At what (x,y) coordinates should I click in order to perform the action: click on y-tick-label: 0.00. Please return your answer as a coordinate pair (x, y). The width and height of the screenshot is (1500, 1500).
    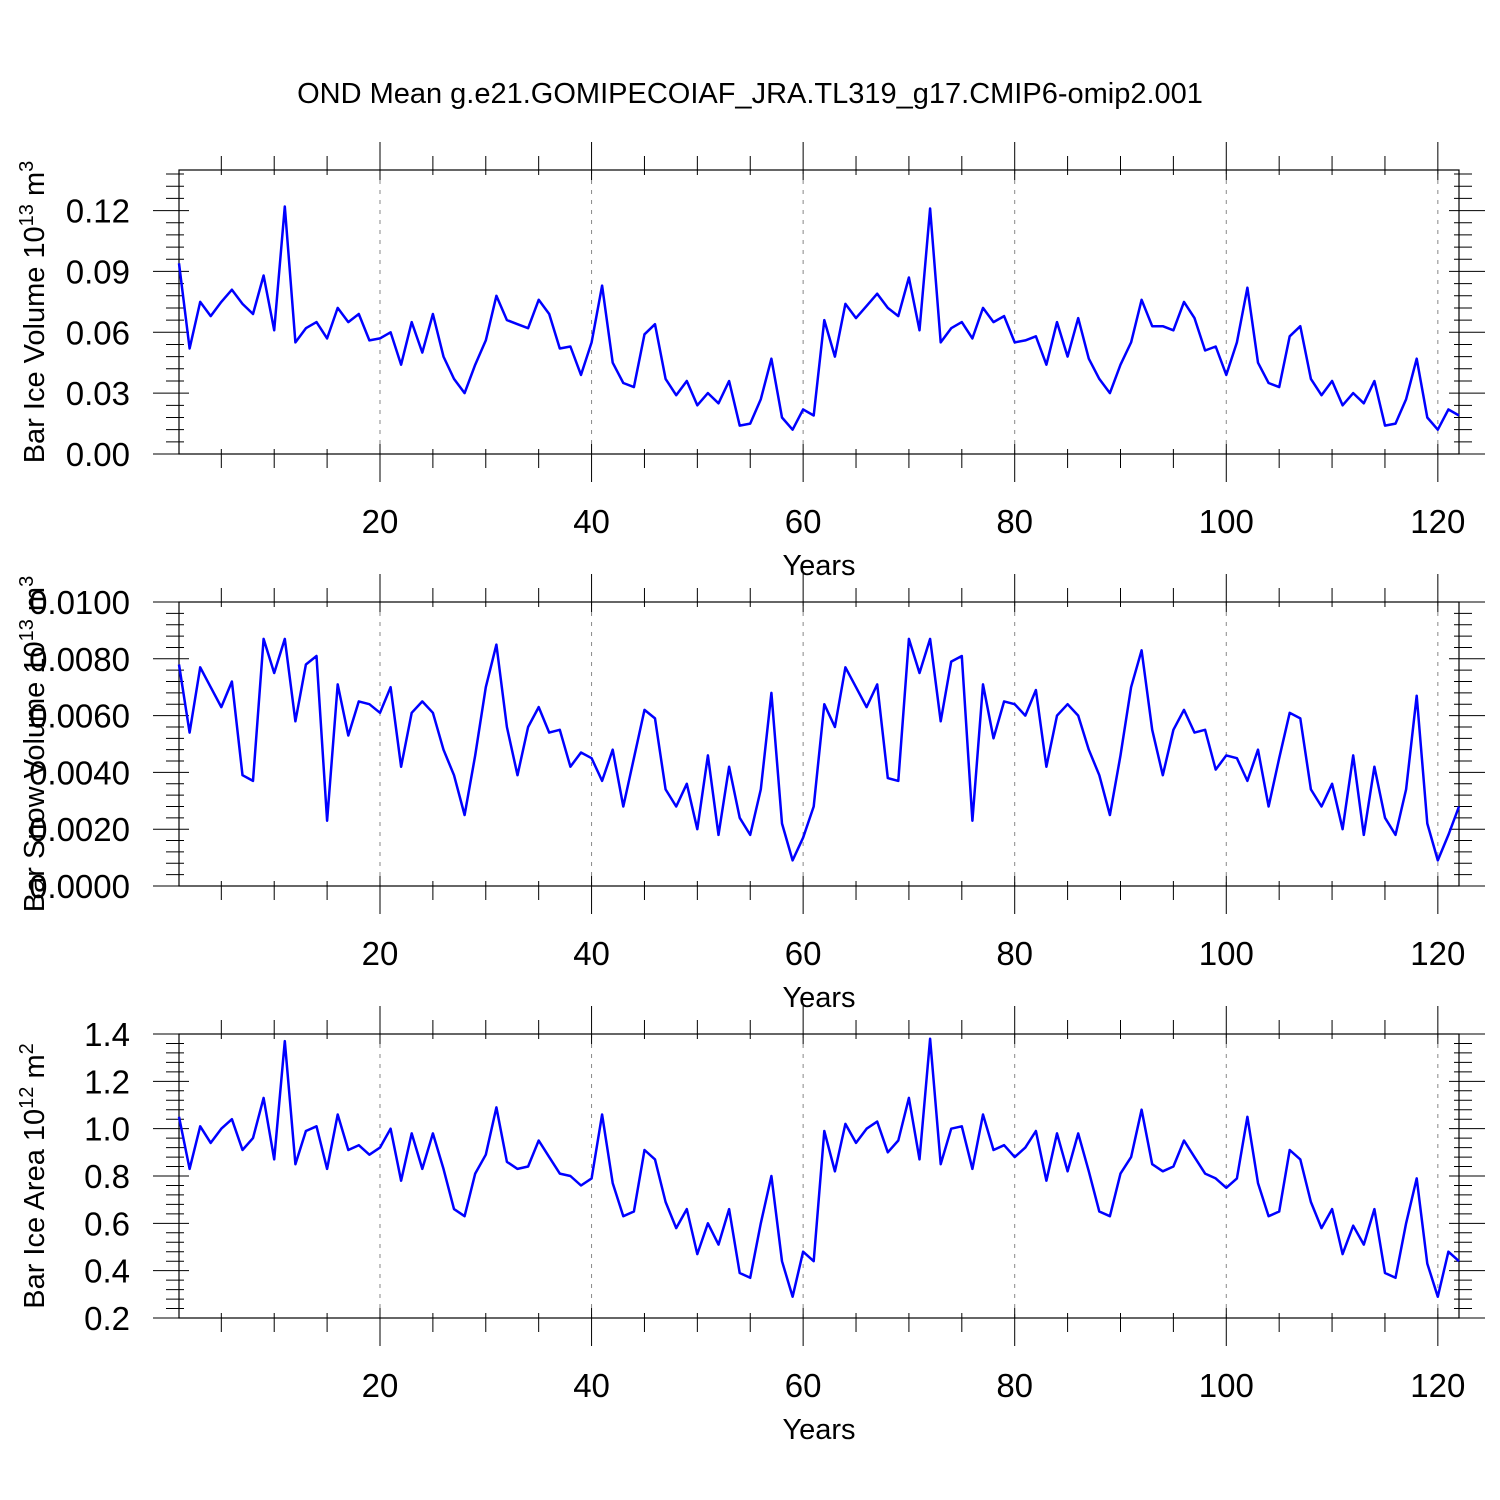
    Looking at the image, I should click on (98, 454).